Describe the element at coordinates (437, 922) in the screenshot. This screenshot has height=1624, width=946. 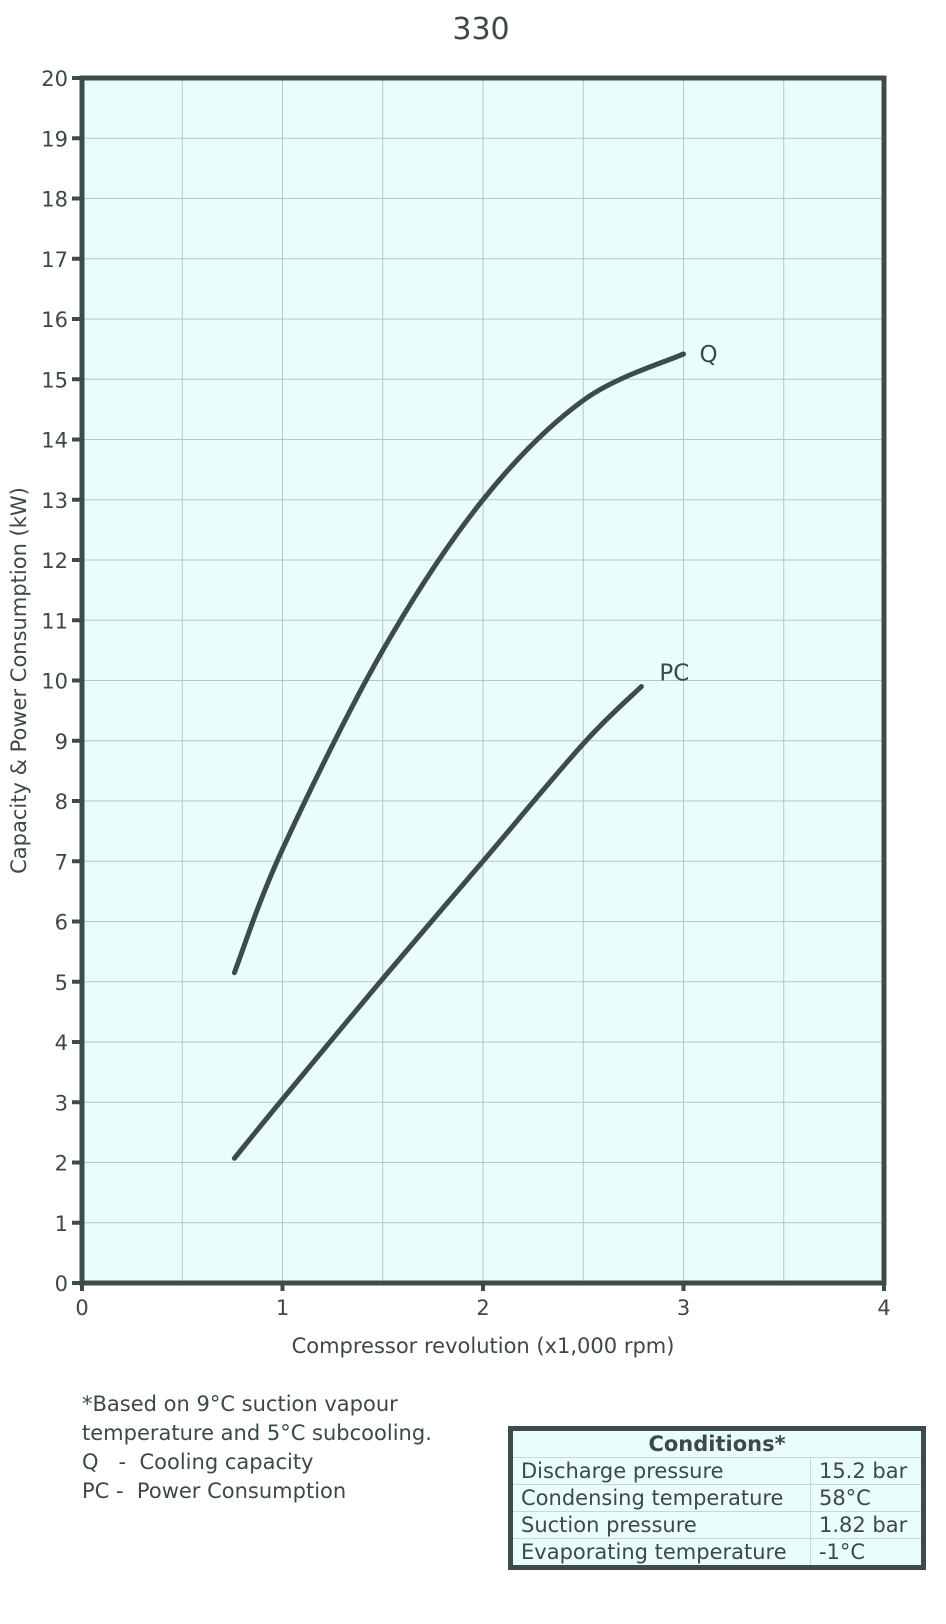
I see `series-line-pc` at that location.